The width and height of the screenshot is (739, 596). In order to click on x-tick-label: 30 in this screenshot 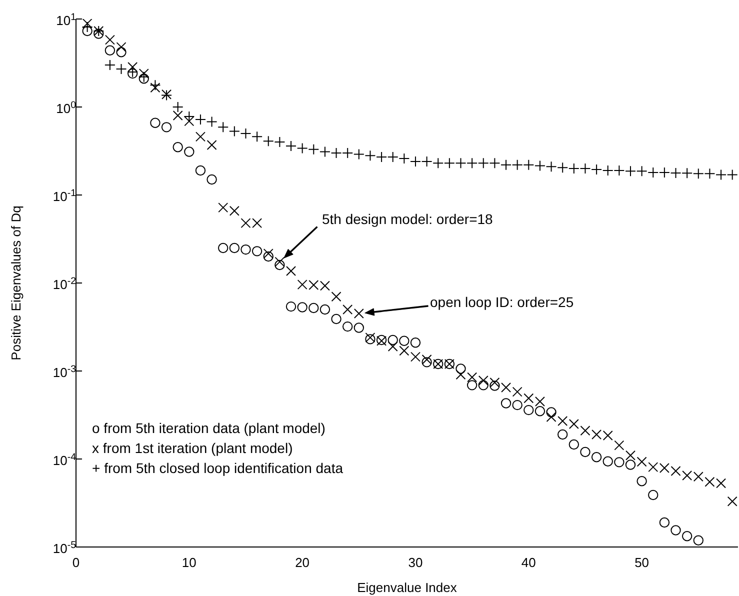, I will do `click(415, 562)`.